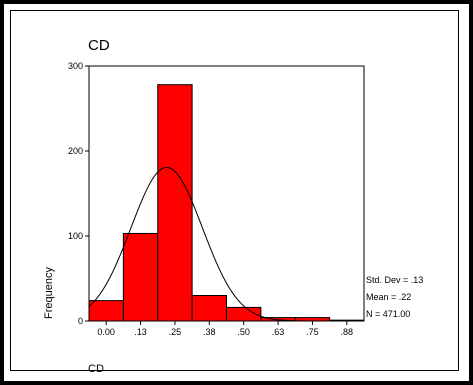  I want to click on y-tick-label-2: 200, so click(75, 151).